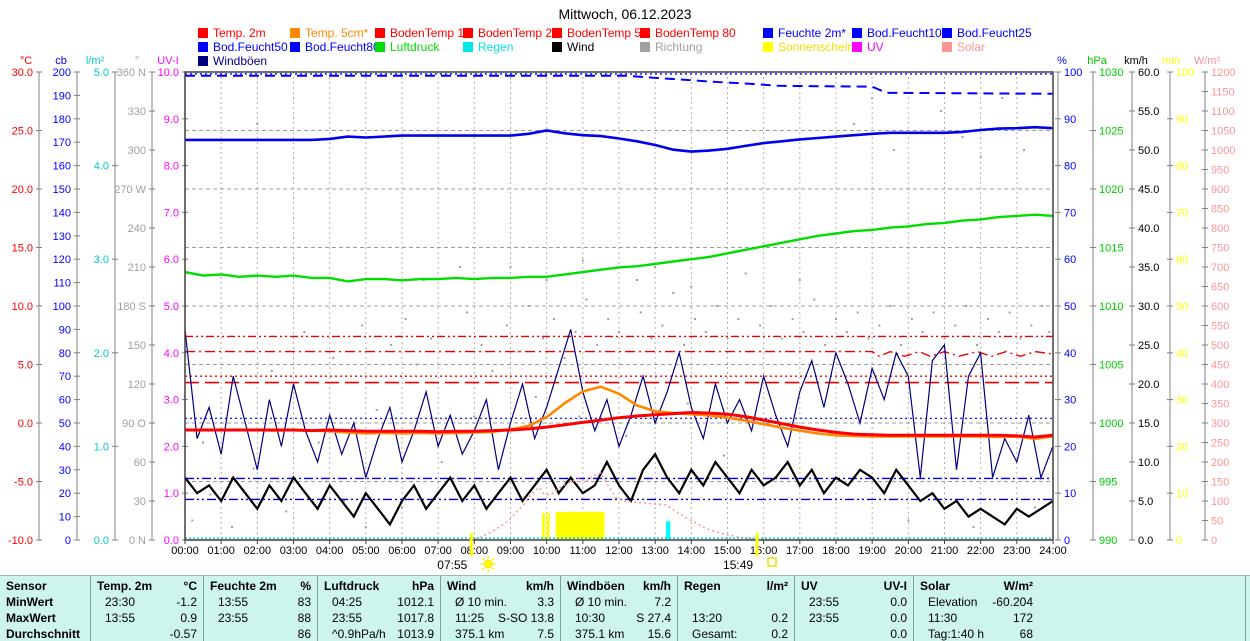 The width and height of the screenshot is (1250, 641). Describe the element at coordinates (183, 634) in the screenshot. I see `table-cell-value: -0.57` at that location.